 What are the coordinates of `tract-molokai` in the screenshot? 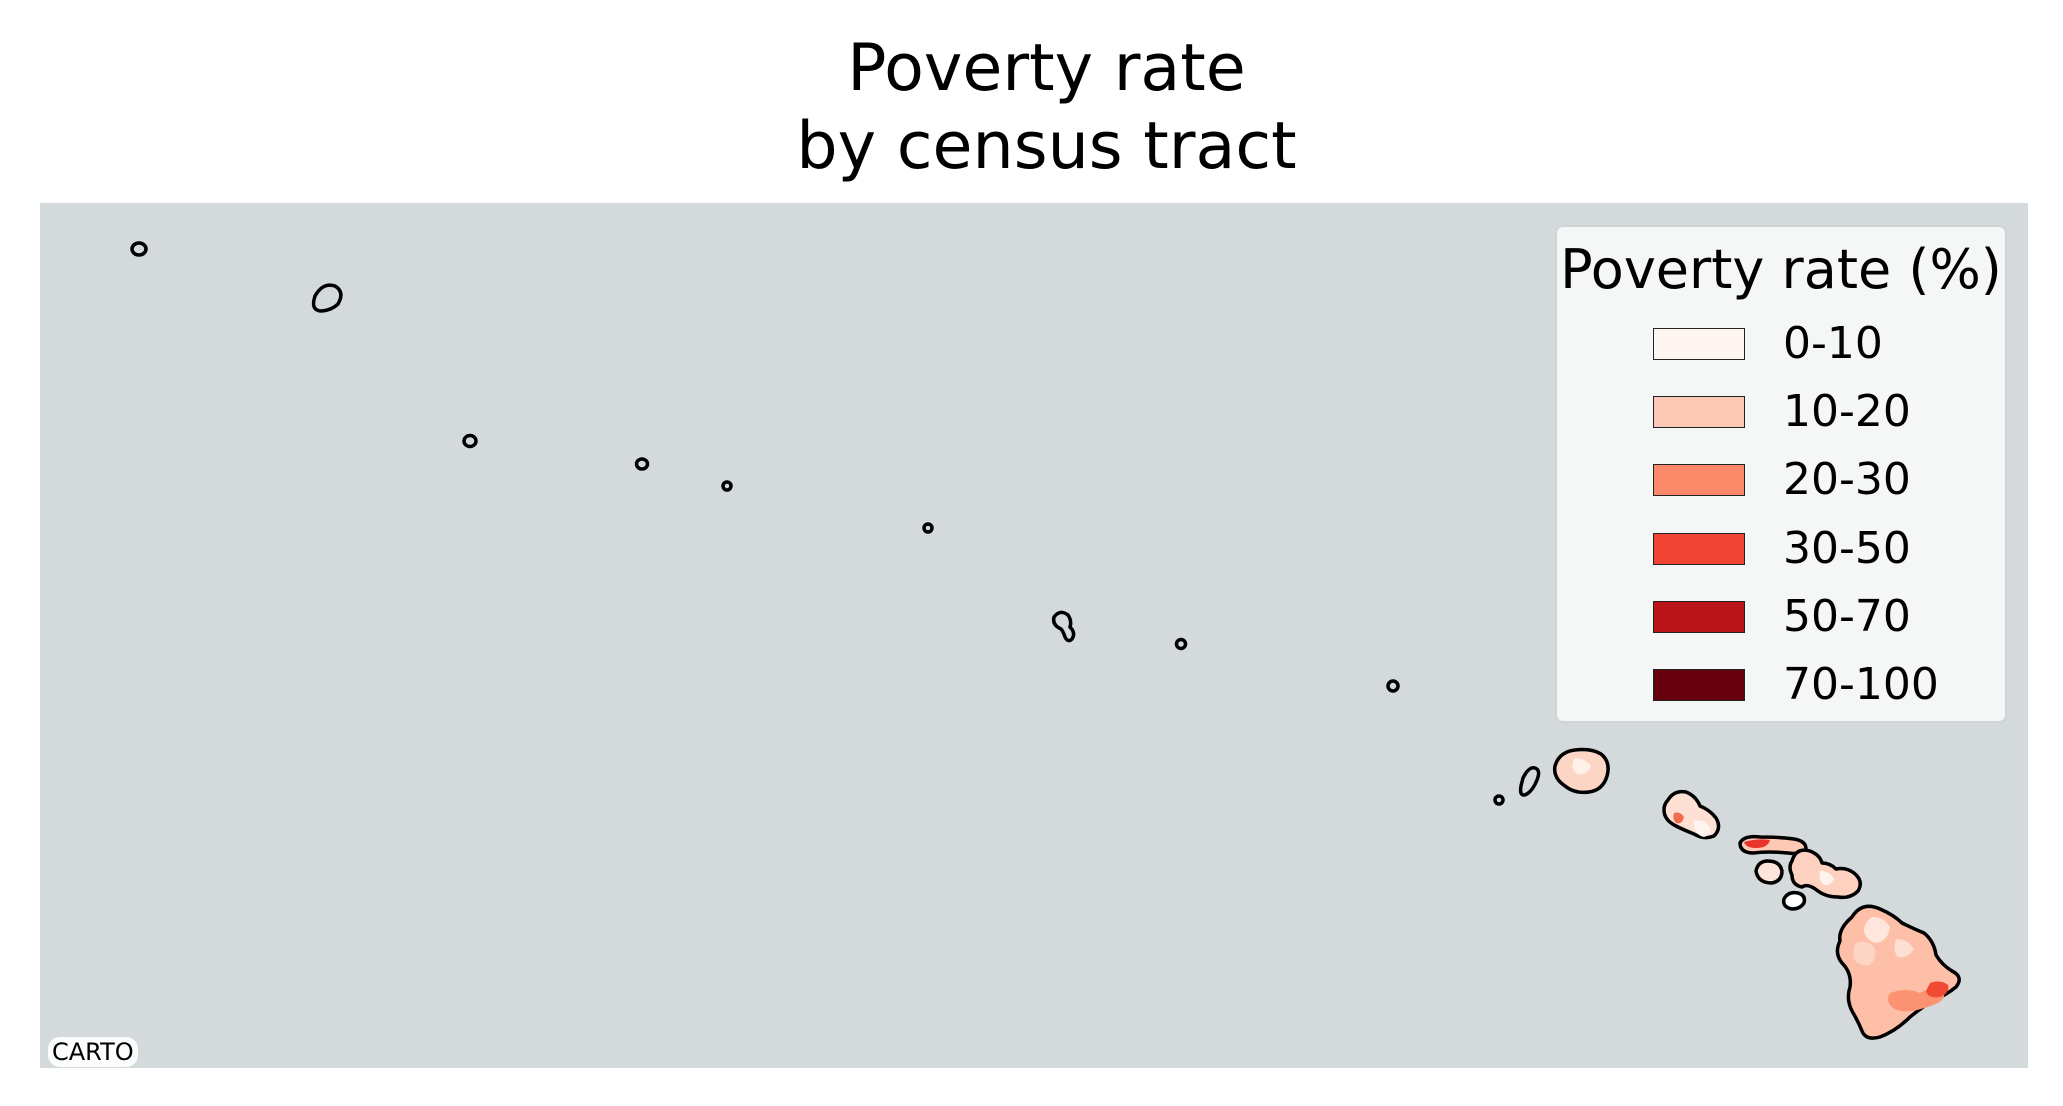 It's located at (1757, 843).